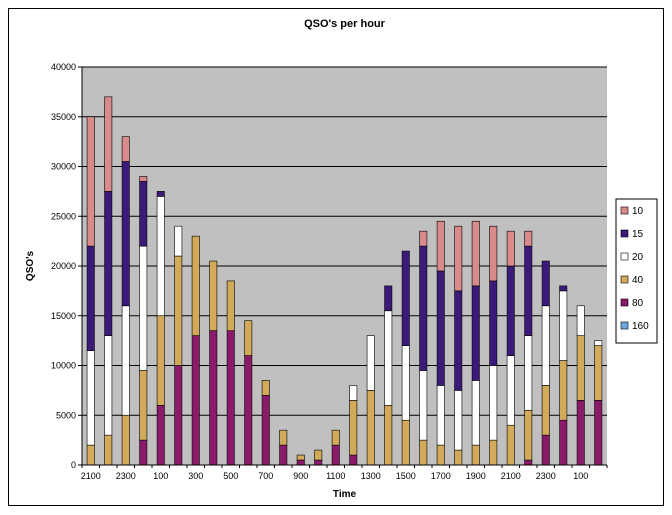 This screenshot has height=515, width=672. Describe the element at coordinates (406, 476) in the screenshot. I see `x-tick-label: 1500` at that location.